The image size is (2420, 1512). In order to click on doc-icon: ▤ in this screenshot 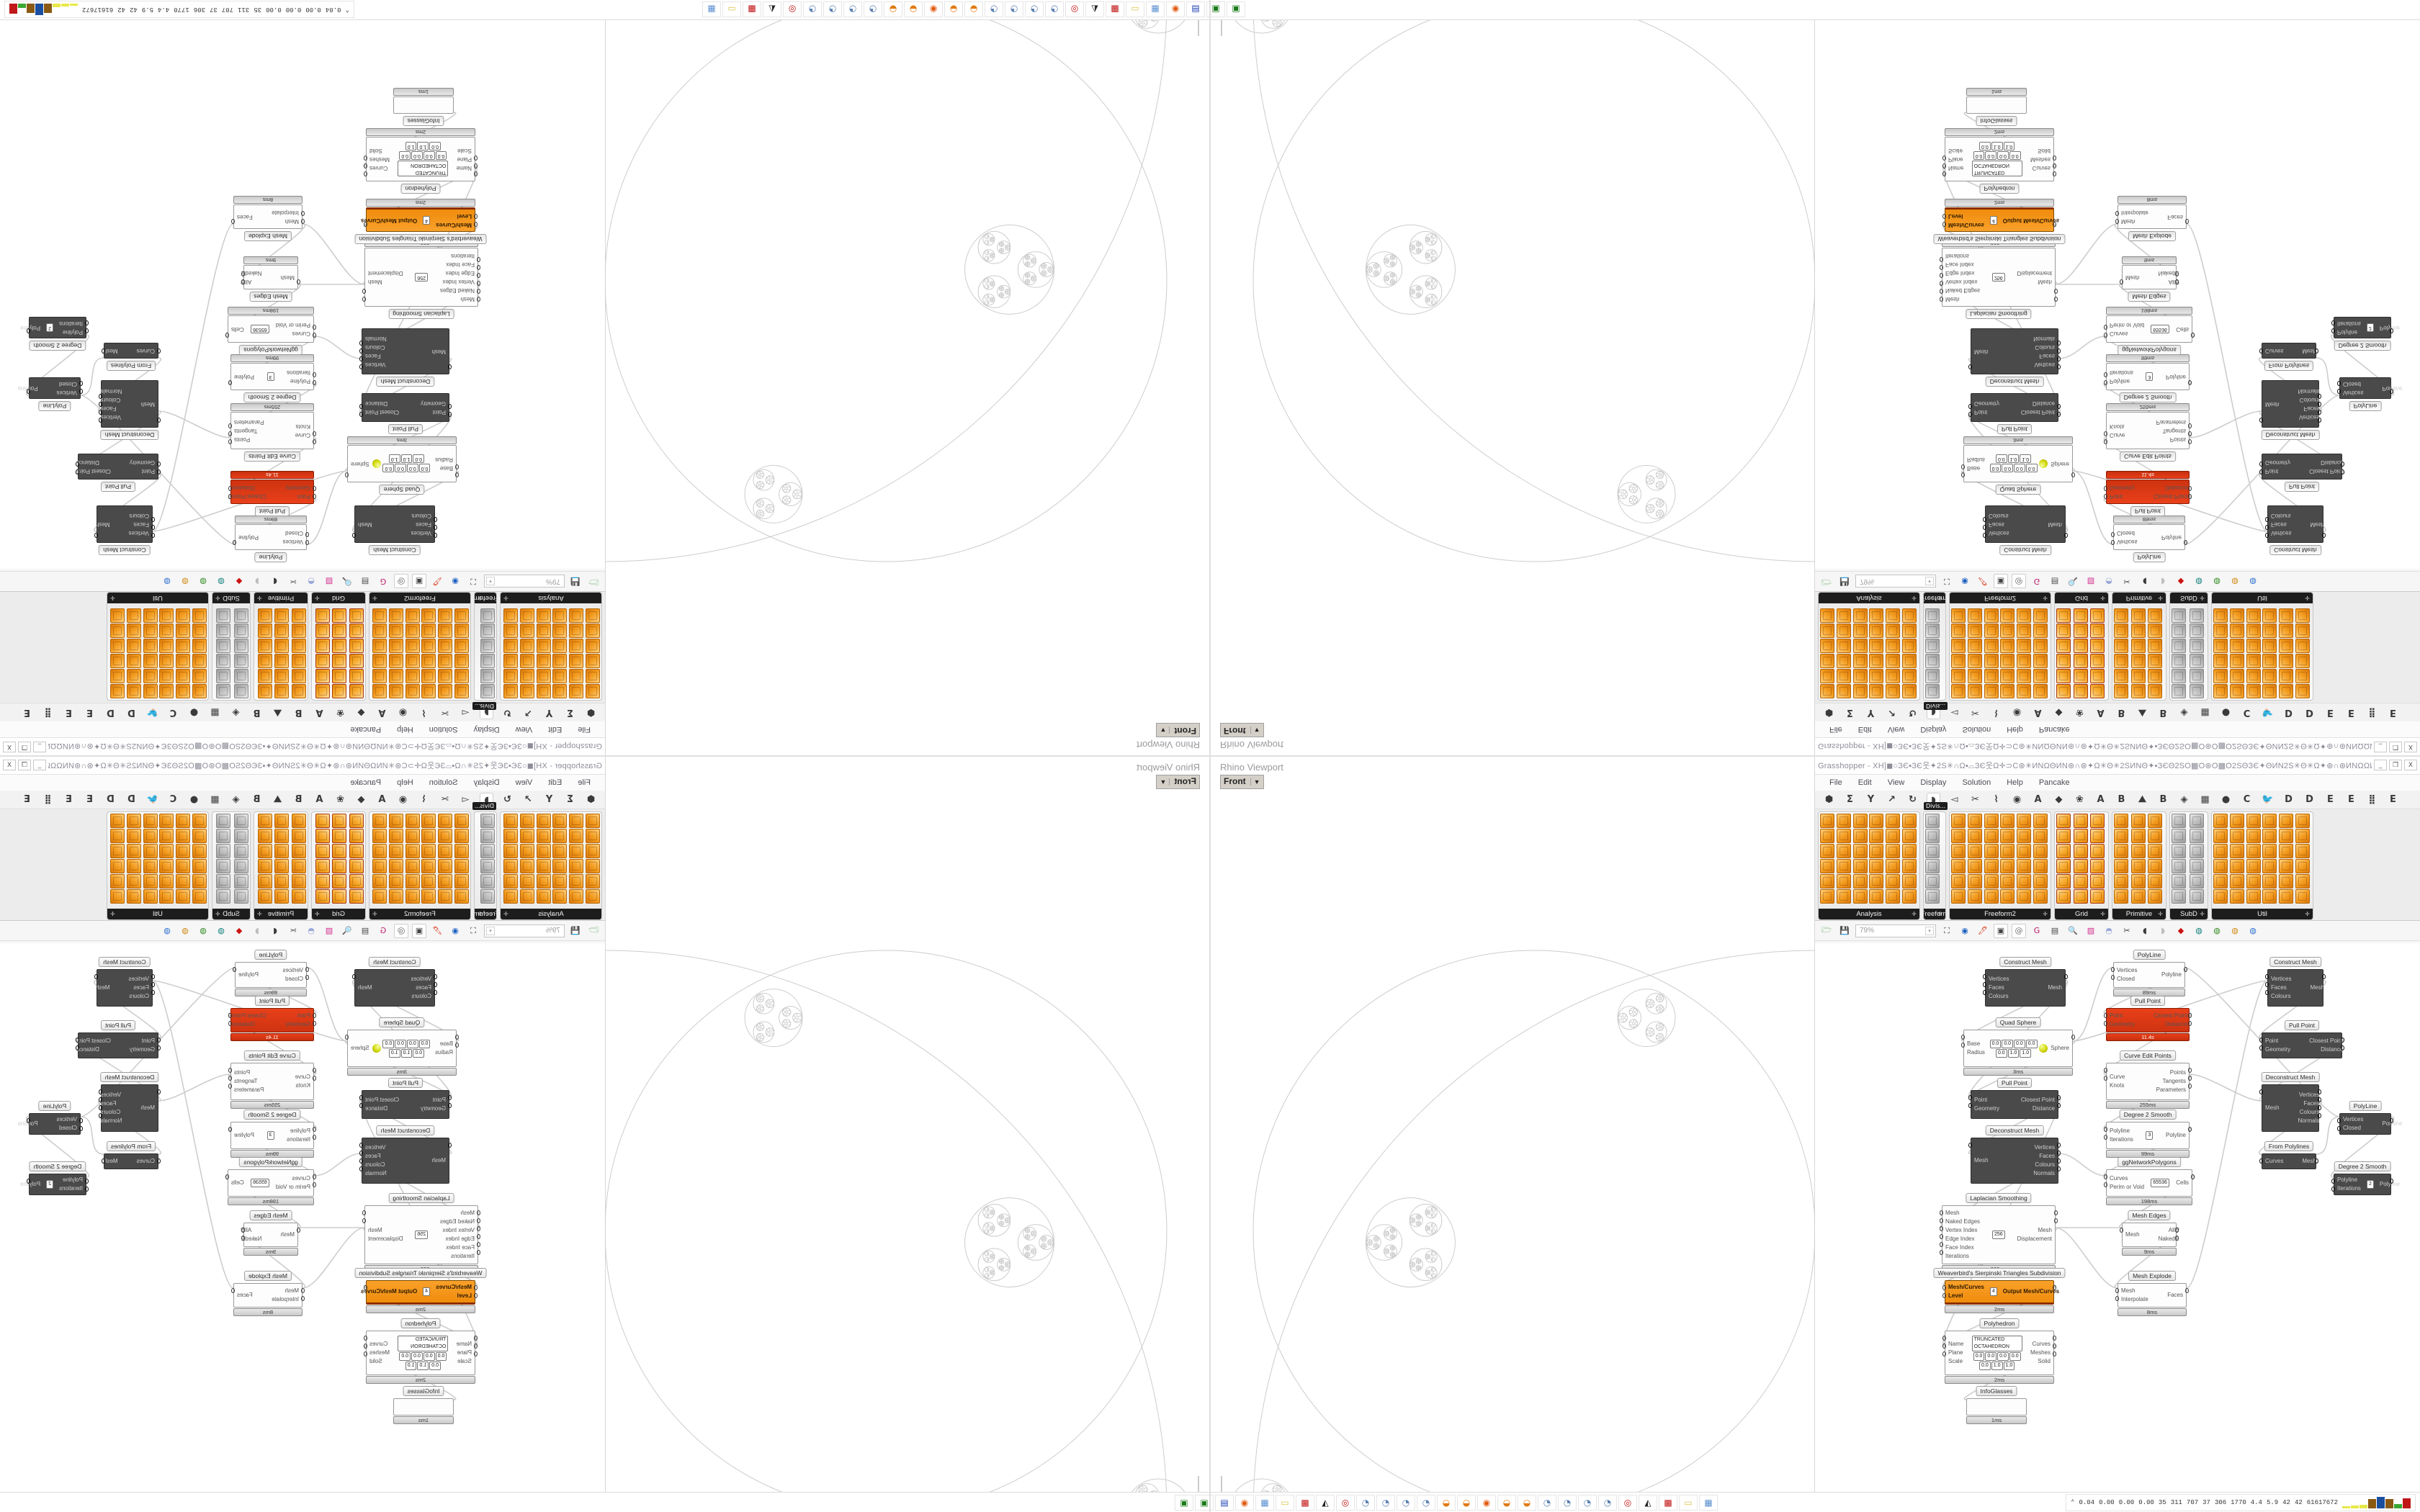, I will do `click(365, 930)`.